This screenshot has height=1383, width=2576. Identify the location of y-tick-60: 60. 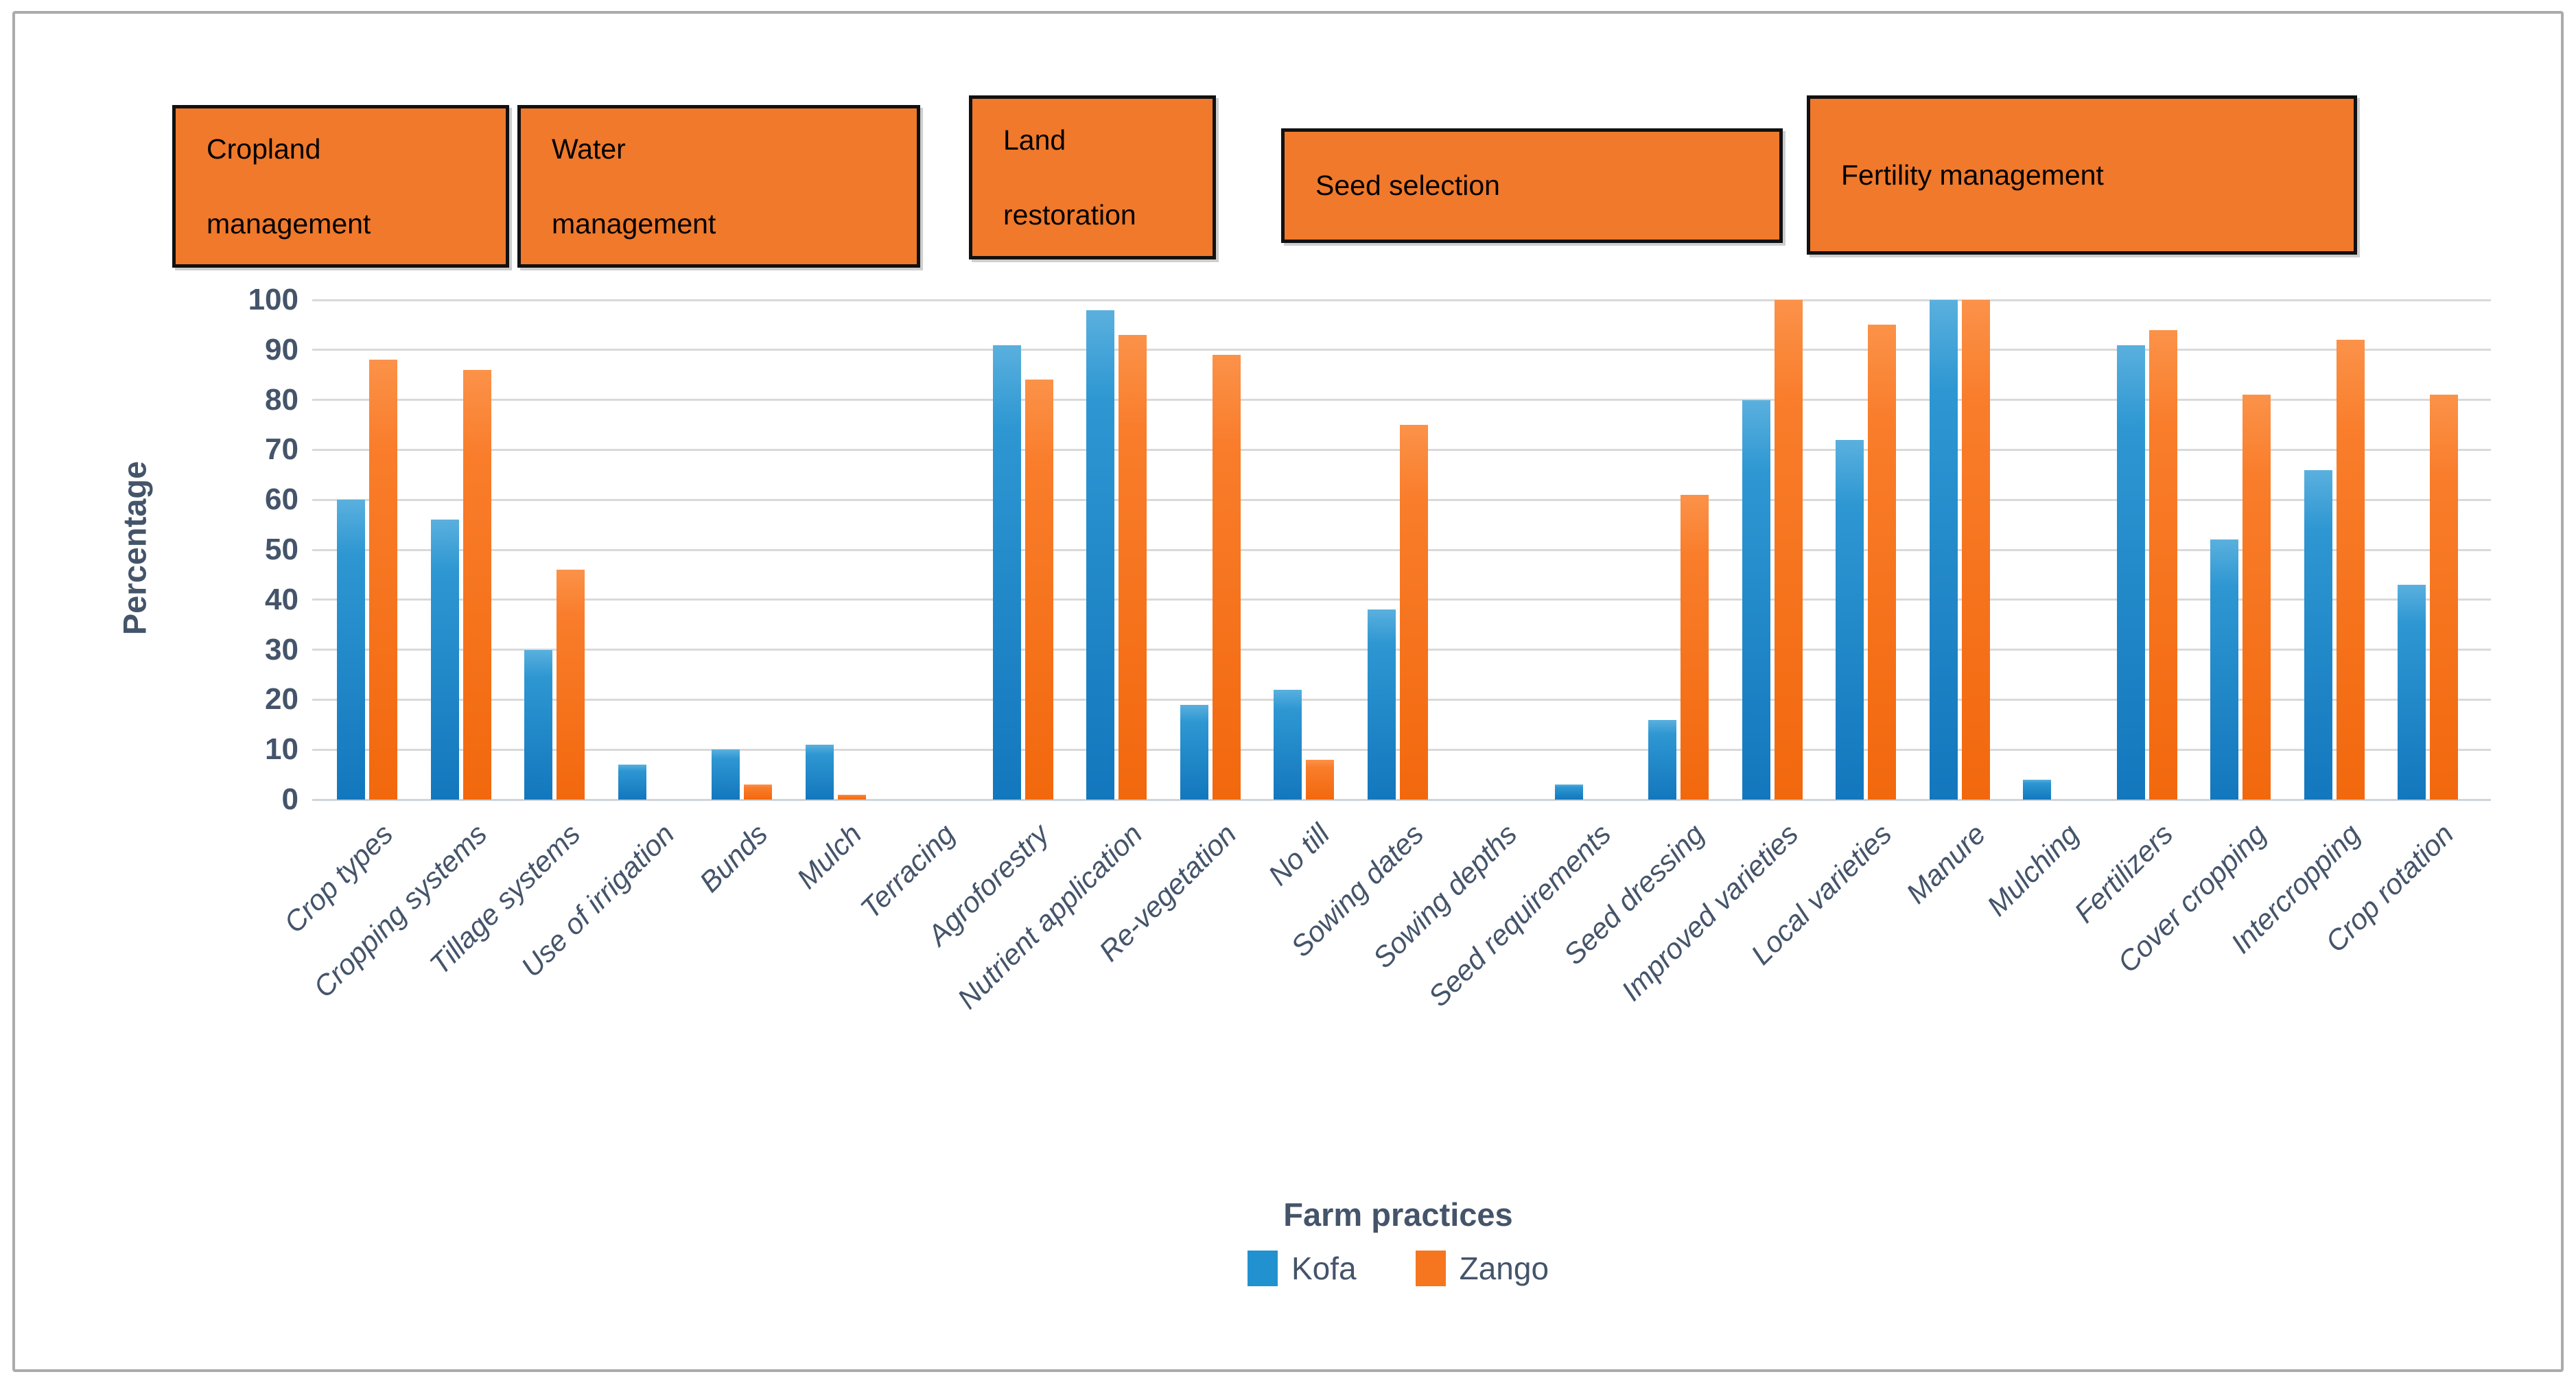
(281, 500).